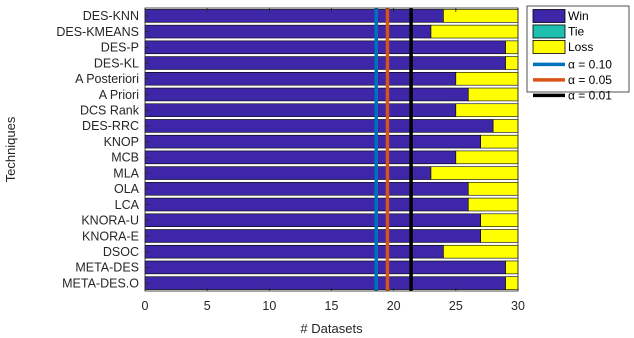 This screenshot has height=338, width=634. I want to click on y-tick-label-16: META-DES, so click(107, 268).